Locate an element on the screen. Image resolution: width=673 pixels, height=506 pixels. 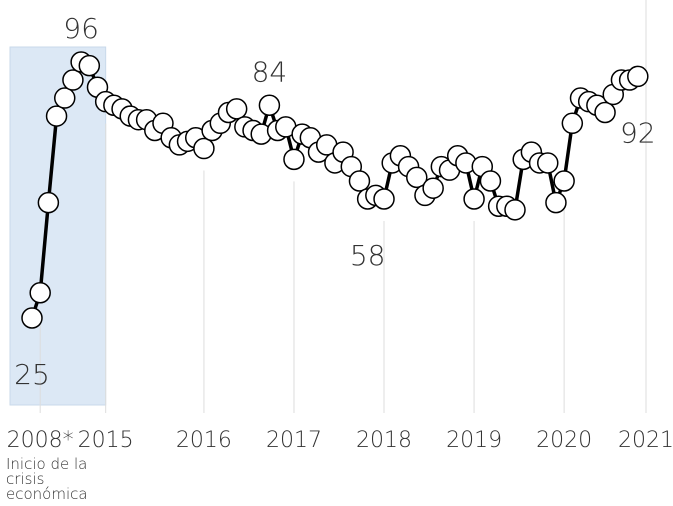
data-label: 92 is located at coordinates (638, 132).